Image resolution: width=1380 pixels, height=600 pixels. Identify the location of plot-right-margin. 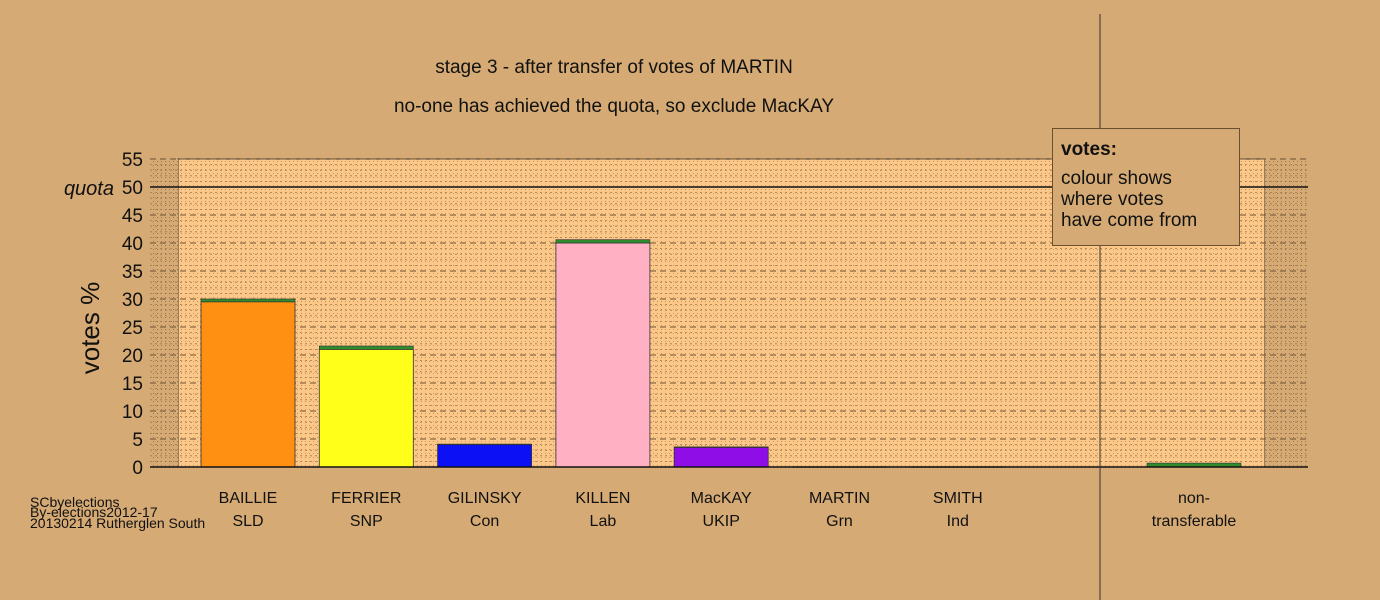
(1286, 313).